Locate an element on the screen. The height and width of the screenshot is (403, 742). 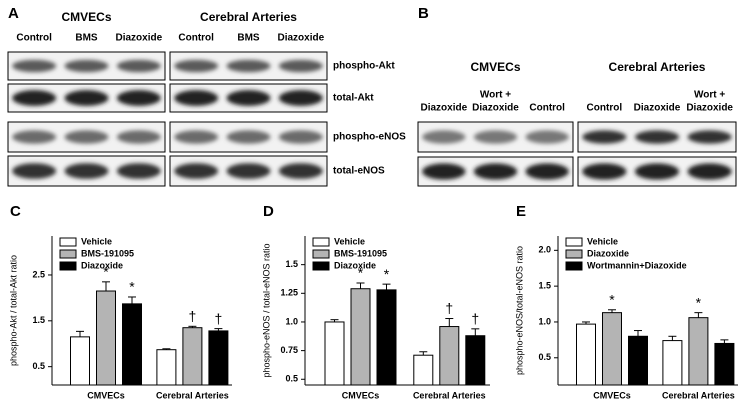
panel-label: E is located at coordinates (521, 211).